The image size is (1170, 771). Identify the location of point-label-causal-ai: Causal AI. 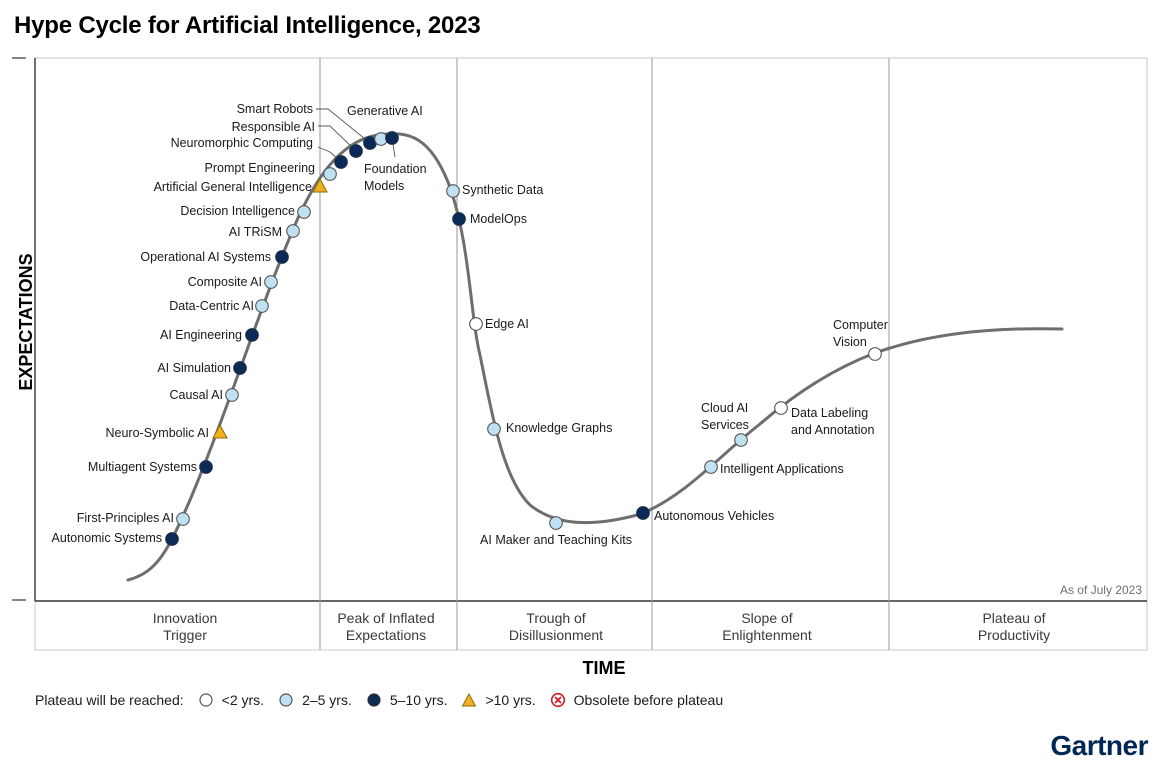
(196, 395).